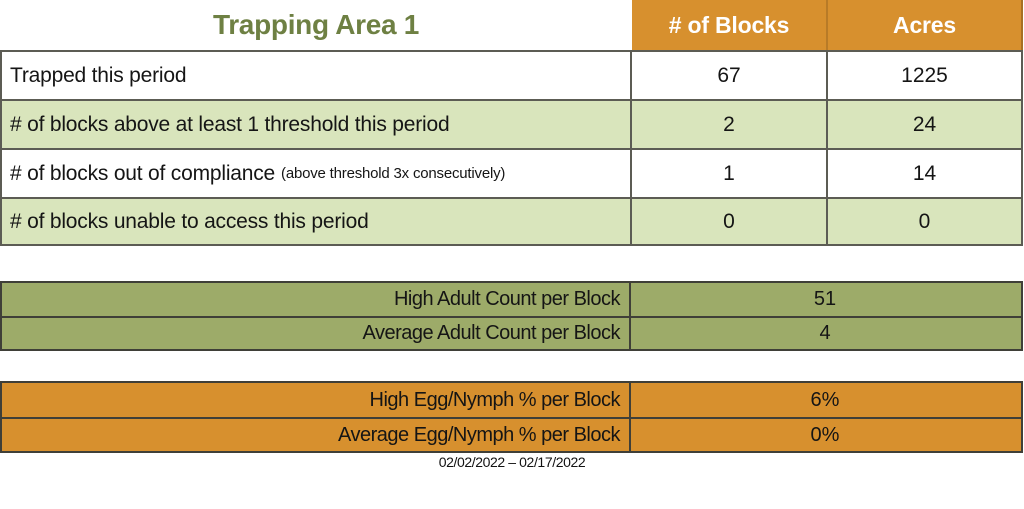  I want to click on blocks-value: 67, so click(730, 75).